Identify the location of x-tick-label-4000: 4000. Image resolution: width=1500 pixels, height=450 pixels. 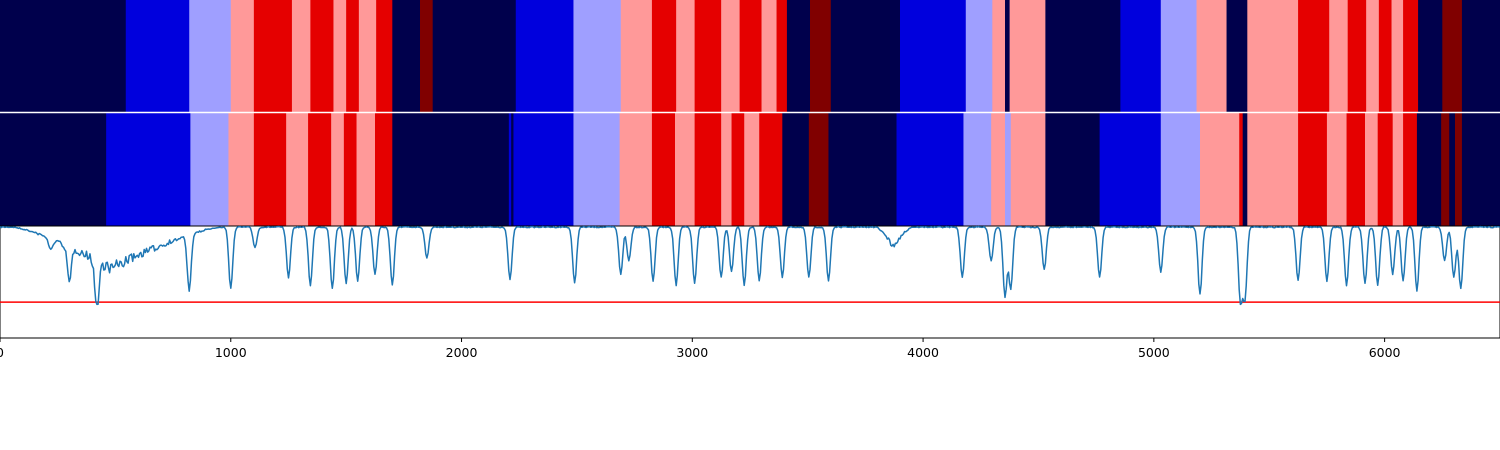
(923, 352).